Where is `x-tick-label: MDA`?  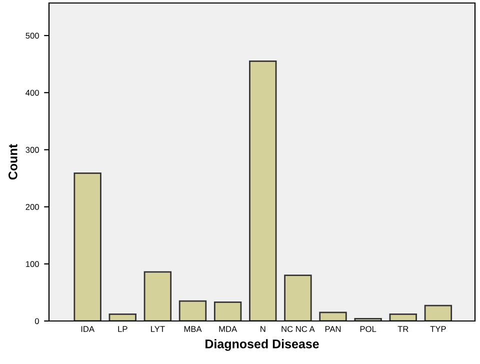
x-tick-label: MDA is located at coordinates (228, 329).